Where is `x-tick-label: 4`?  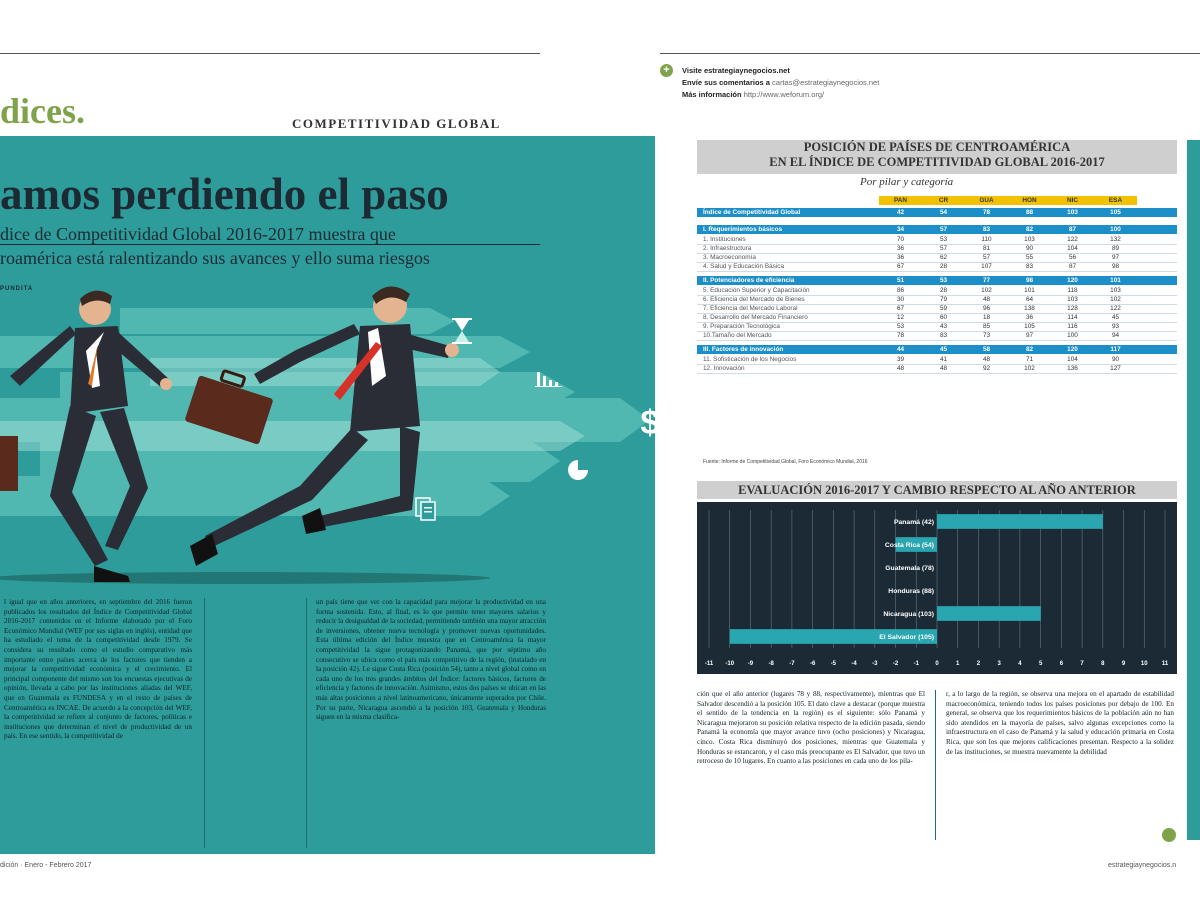
x-tick-label: 4 is located at coordinates (1020, 664).